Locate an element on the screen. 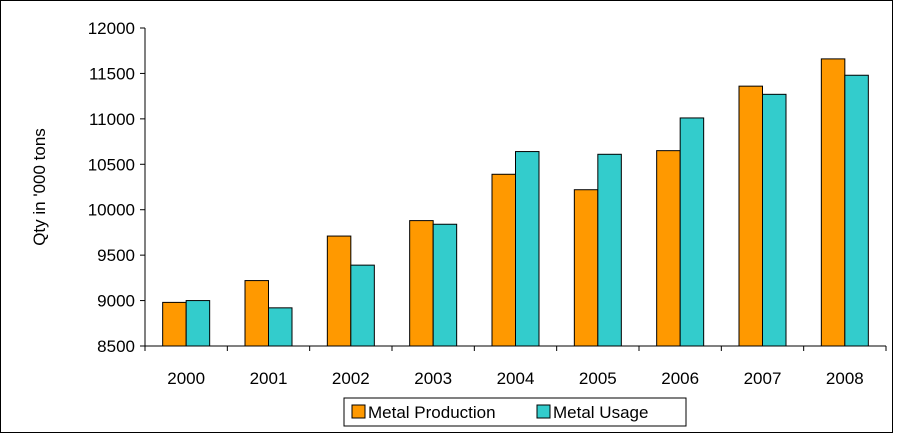  x-tick-label: 2004 is located at coordinates (516, 378).